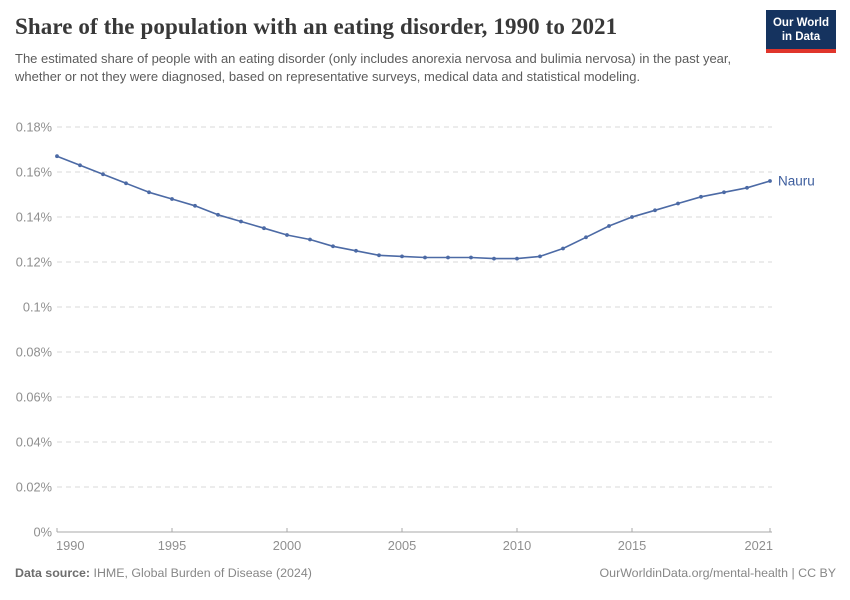  Describe the element at coordinates (34, 172) in the screenshot. I see `y-tick-label: 0.16%` at that location.